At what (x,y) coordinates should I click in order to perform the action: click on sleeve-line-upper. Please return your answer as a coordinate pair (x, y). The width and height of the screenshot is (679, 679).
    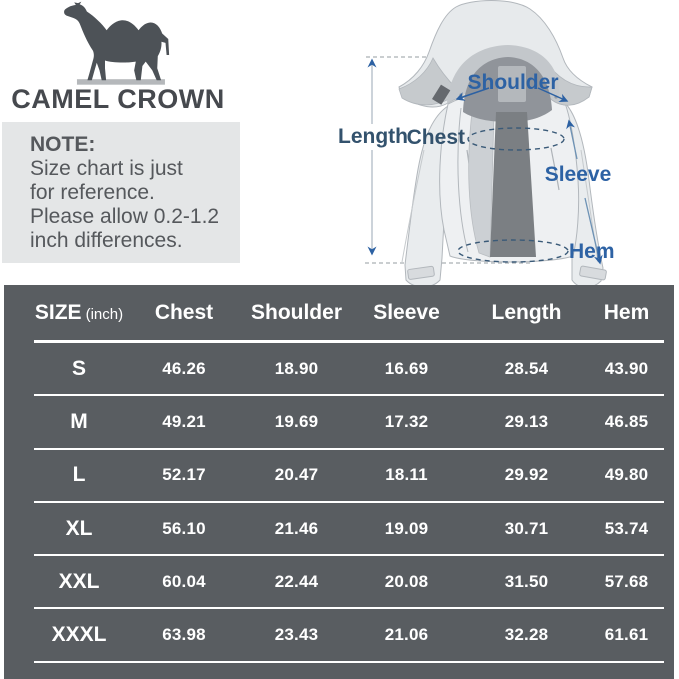
    Looking at the image, I should click on (572, 139).